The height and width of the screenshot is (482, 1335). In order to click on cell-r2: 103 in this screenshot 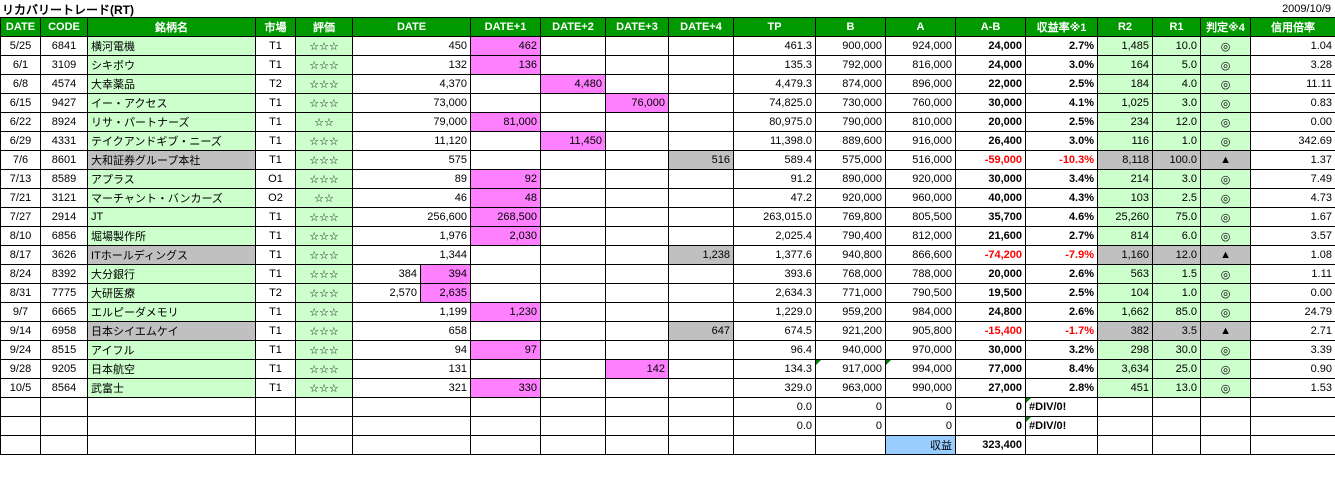, I will do `click(1125, 198)`.